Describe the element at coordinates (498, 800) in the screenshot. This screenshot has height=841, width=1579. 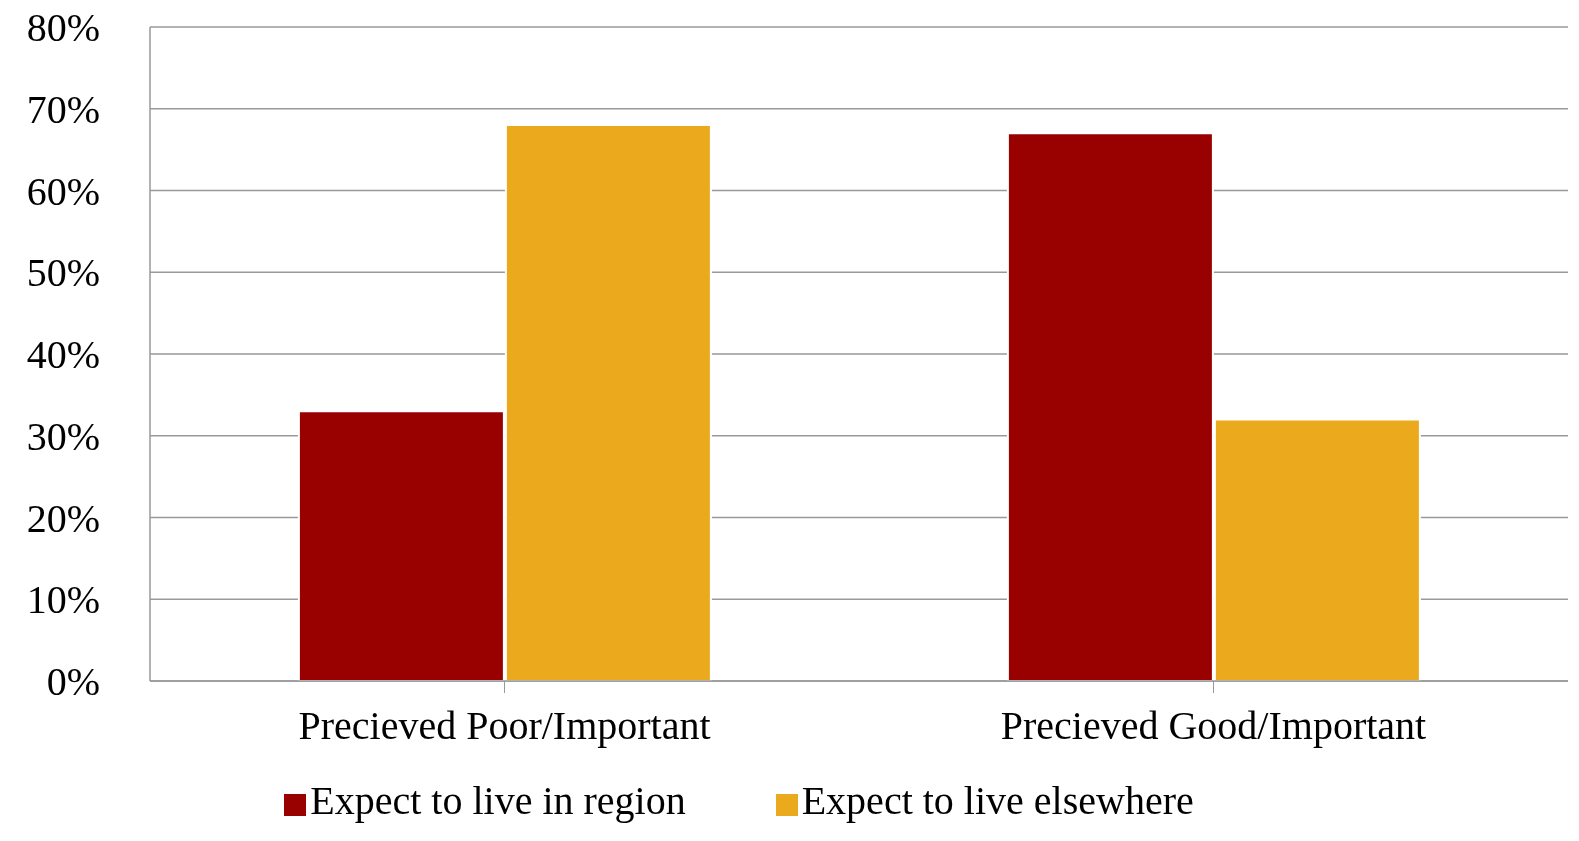
I see `legend-label: Expect to live in region` at that location.